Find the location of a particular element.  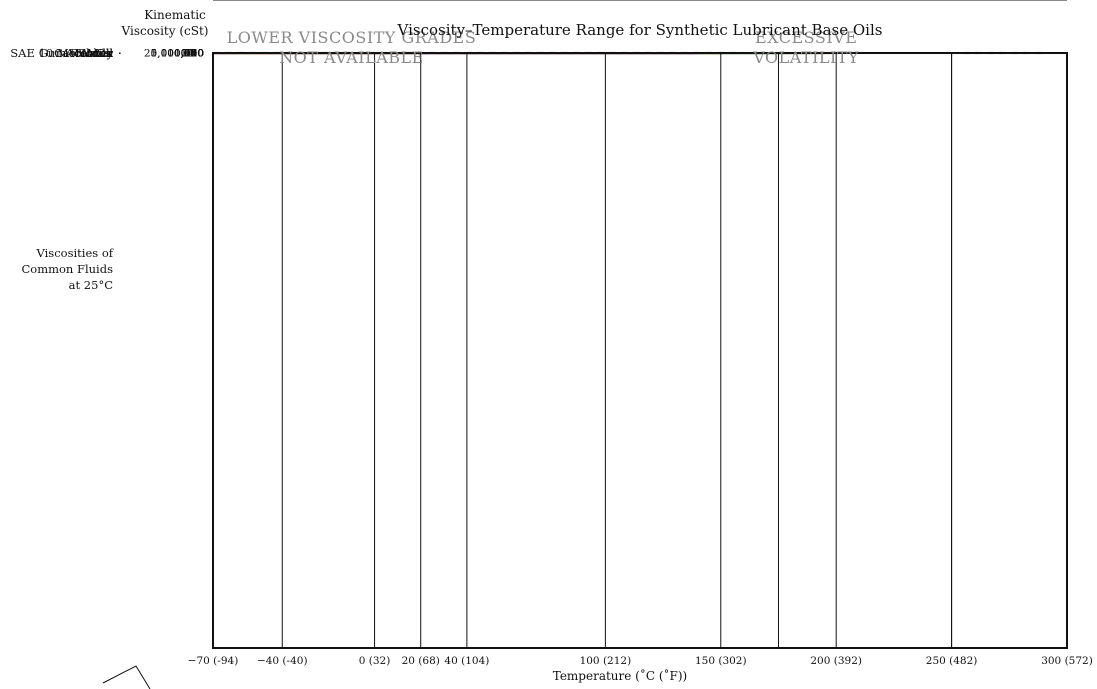

x-axis-label: Temperature (˚C (˚F)) is located at coordinates (620, 675).